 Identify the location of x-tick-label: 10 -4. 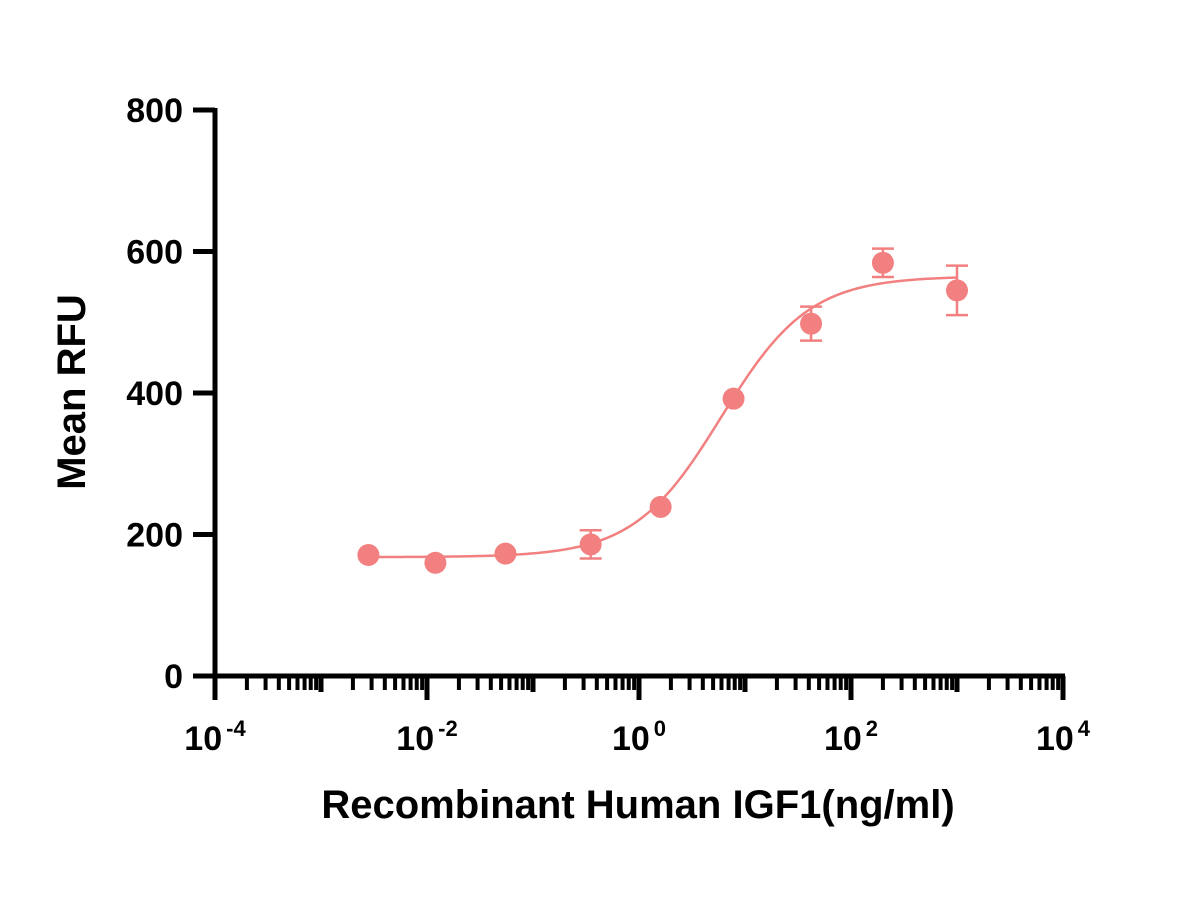
(215, 737).